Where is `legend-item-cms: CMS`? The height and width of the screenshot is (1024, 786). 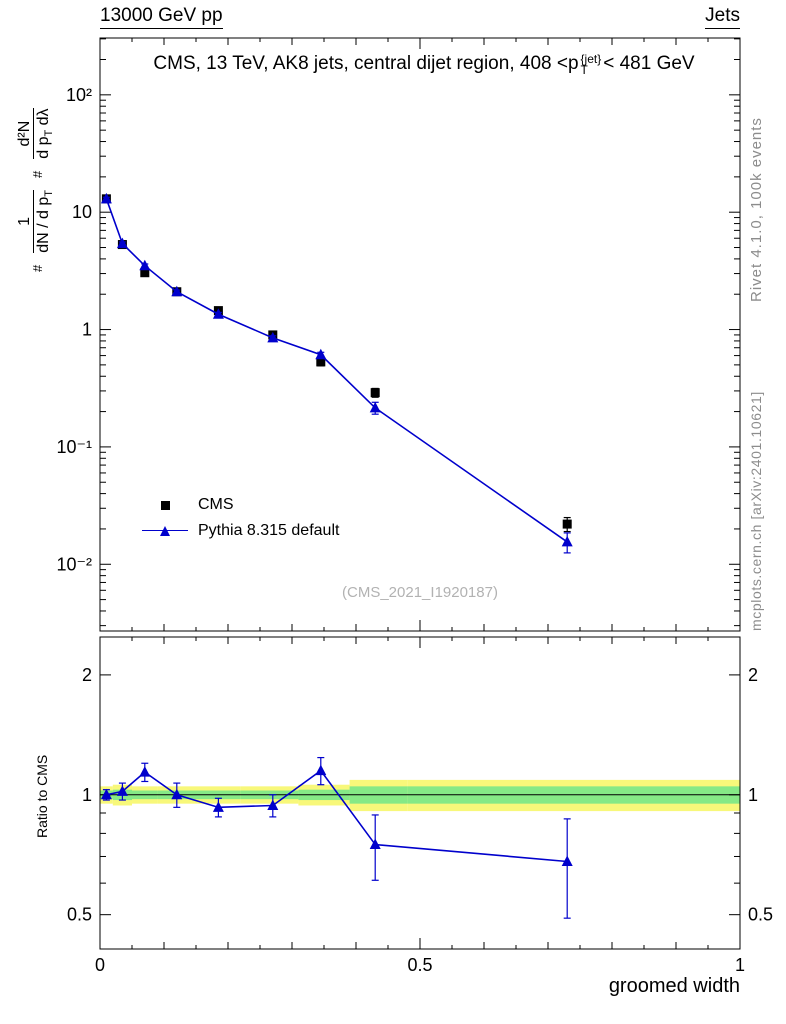 legend-item-cms: CMS is located at coordinates (240, 505).